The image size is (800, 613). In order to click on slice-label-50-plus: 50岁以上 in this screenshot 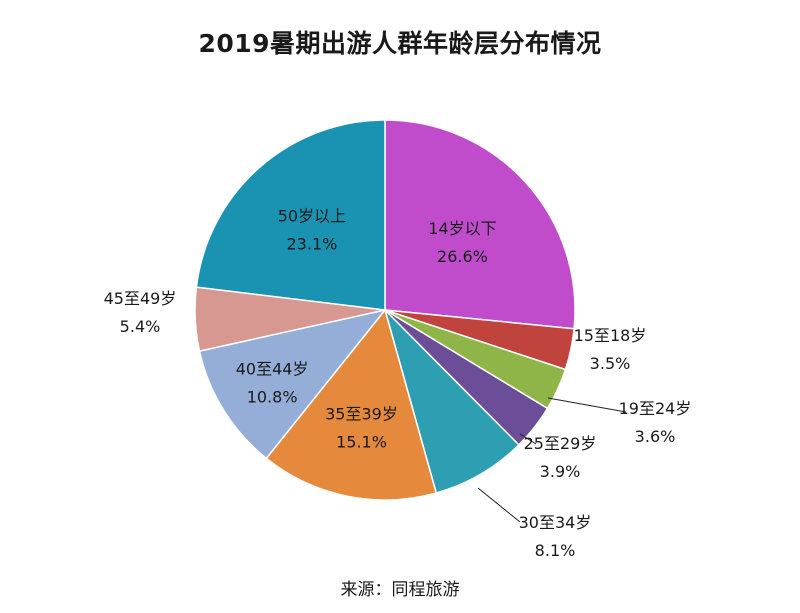, I will do `click(312, 216)`.